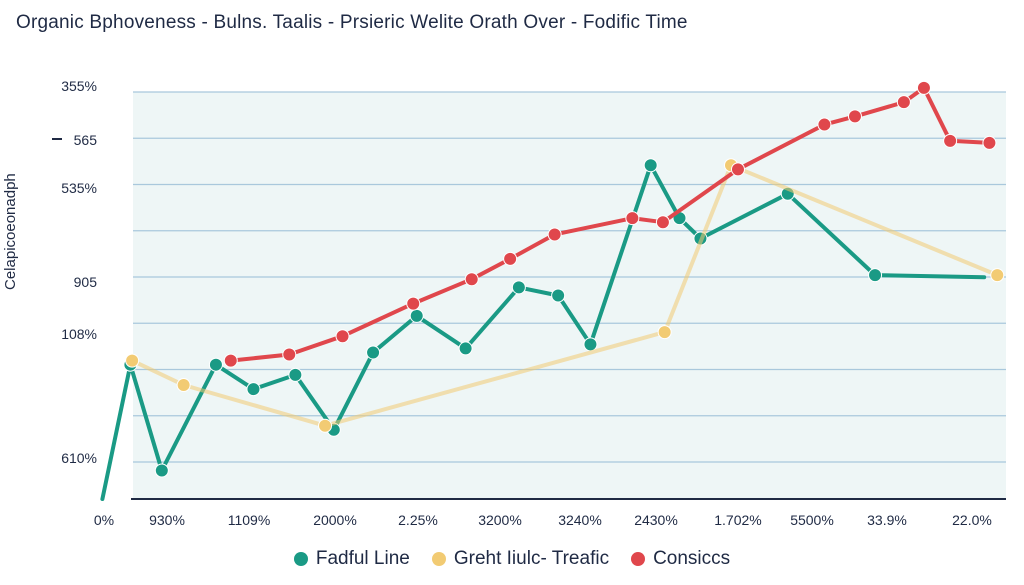 The width and height of the screenshot is (1024, 585). I want to click on x-tick-label: 2000%, so click(335, 520).